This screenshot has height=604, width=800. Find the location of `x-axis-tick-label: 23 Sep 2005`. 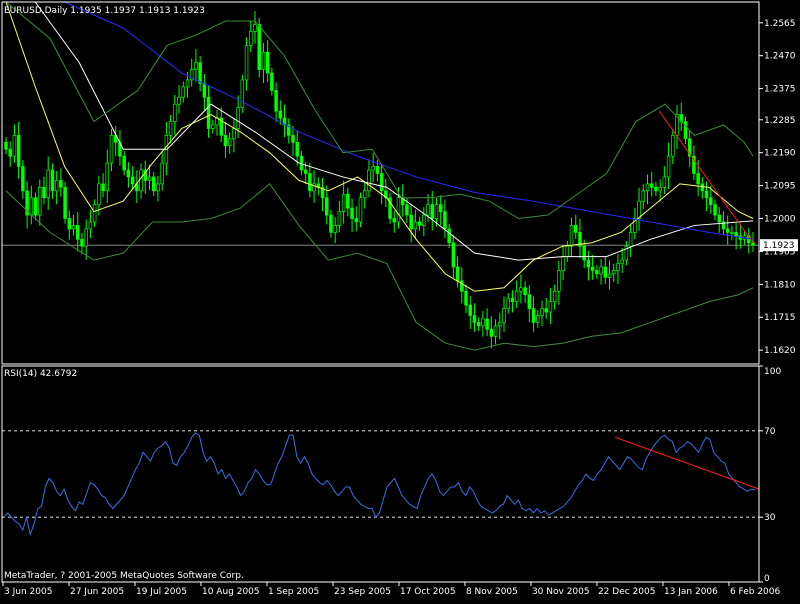

x-axis-tick-label: 23 Sep 2005 is located at coordinates (362, 592).